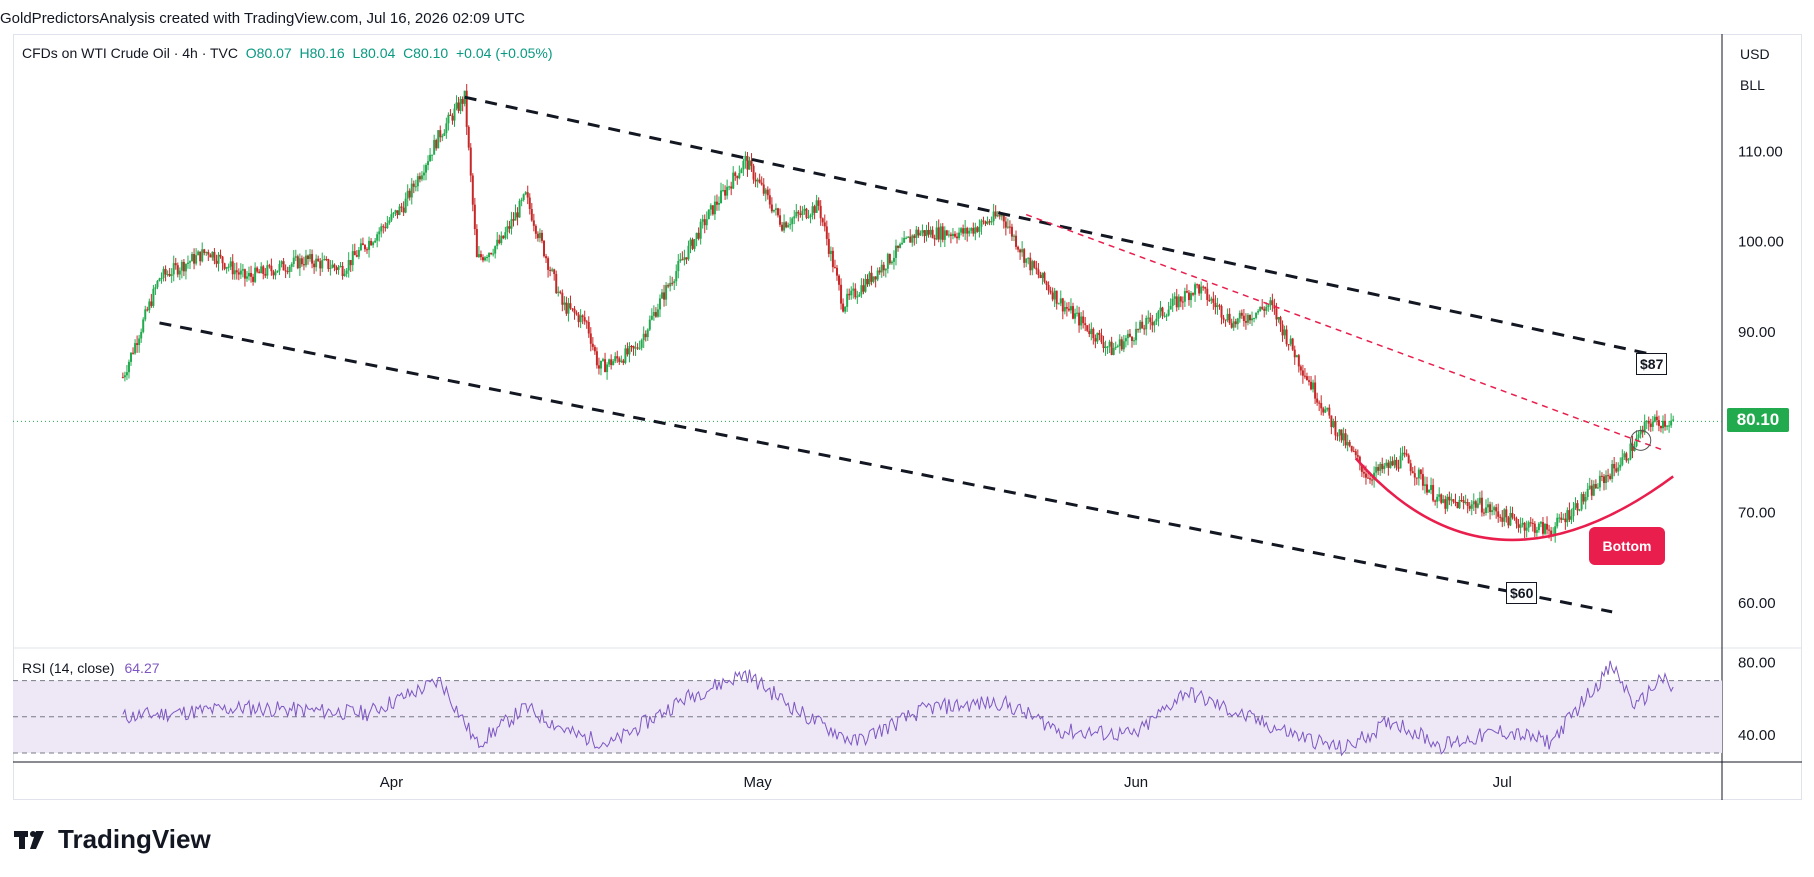 The height and width of the screenshot is (877, 1814). I want to click on price-tick-label: 100.00, so click(1761, 242).